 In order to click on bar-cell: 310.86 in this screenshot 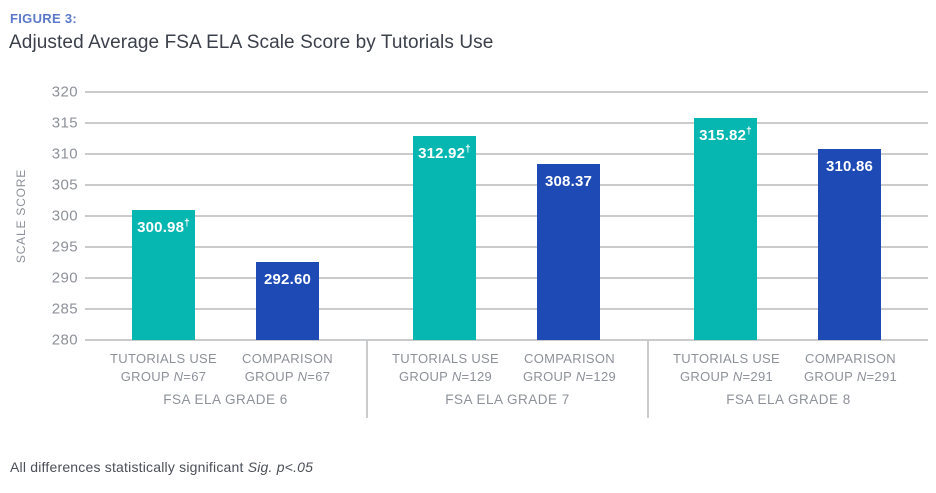, I will do `click(850, 216)`.